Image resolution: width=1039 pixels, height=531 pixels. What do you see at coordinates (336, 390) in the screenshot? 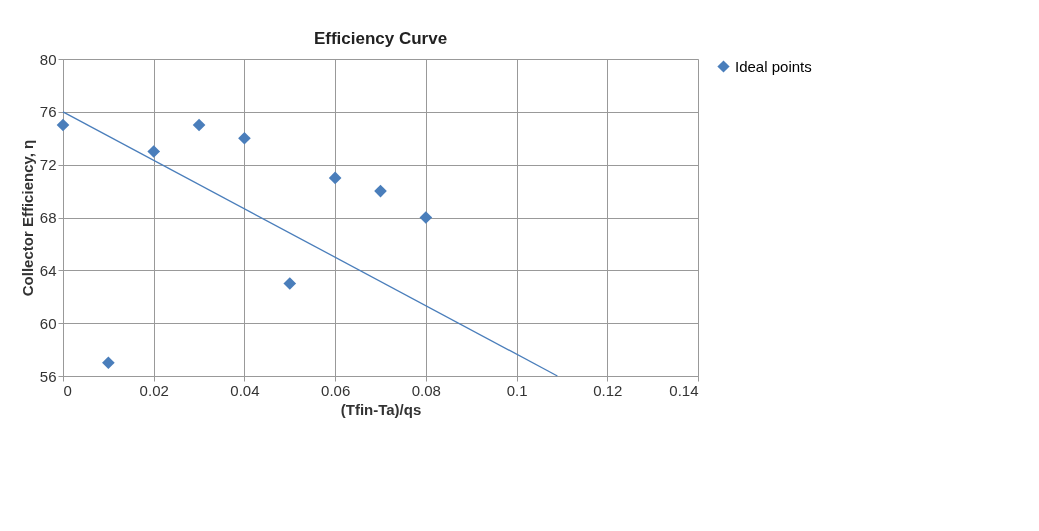
I see `x-tick-label: 0.06` at bounding box center [336, 390].